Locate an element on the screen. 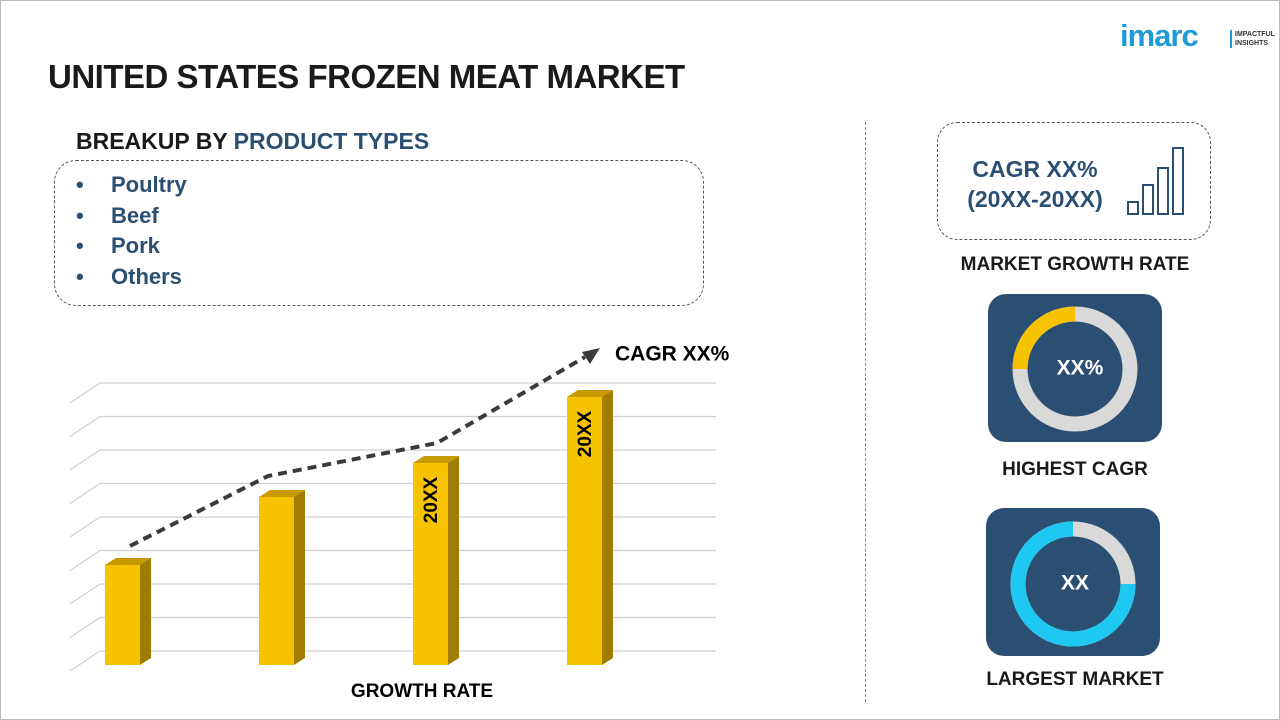 This screenshot has height=720, width=1280. kpi-box is located at coordinates (1074, 181).